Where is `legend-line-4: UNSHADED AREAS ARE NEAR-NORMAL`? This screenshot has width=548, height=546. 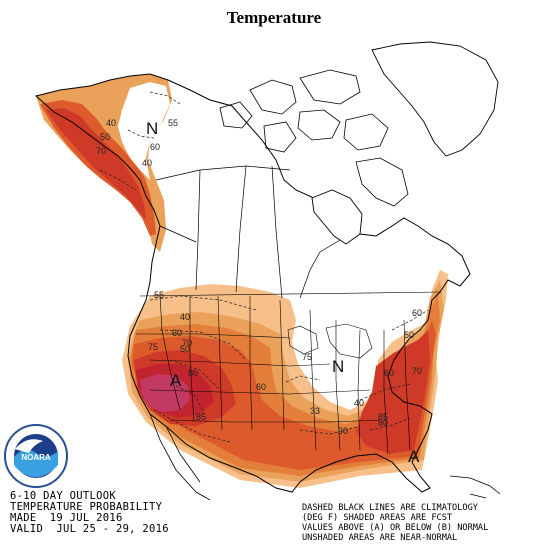 legend-line-4: UNSHADED AREAS ARE NEAR-NORMAL is located at coordinates (380, 538).